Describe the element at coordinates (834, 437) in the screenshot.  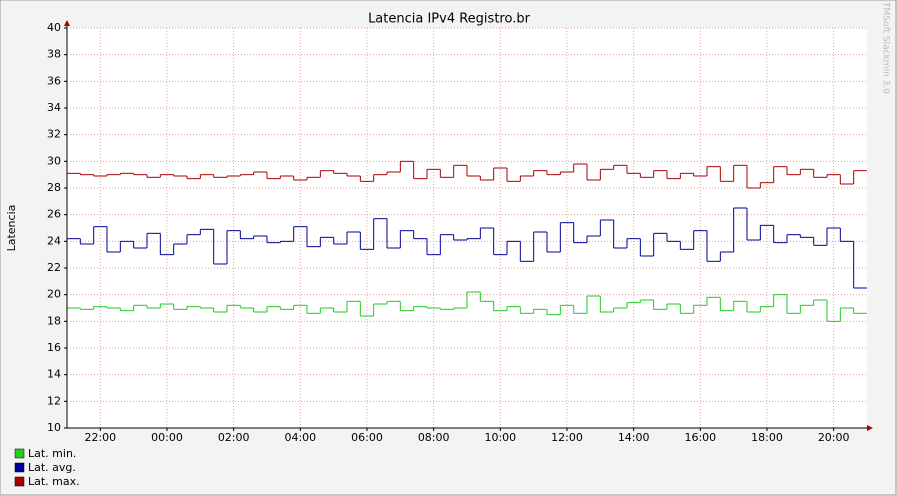
I see `x-tick-label: 20:00` at that location.